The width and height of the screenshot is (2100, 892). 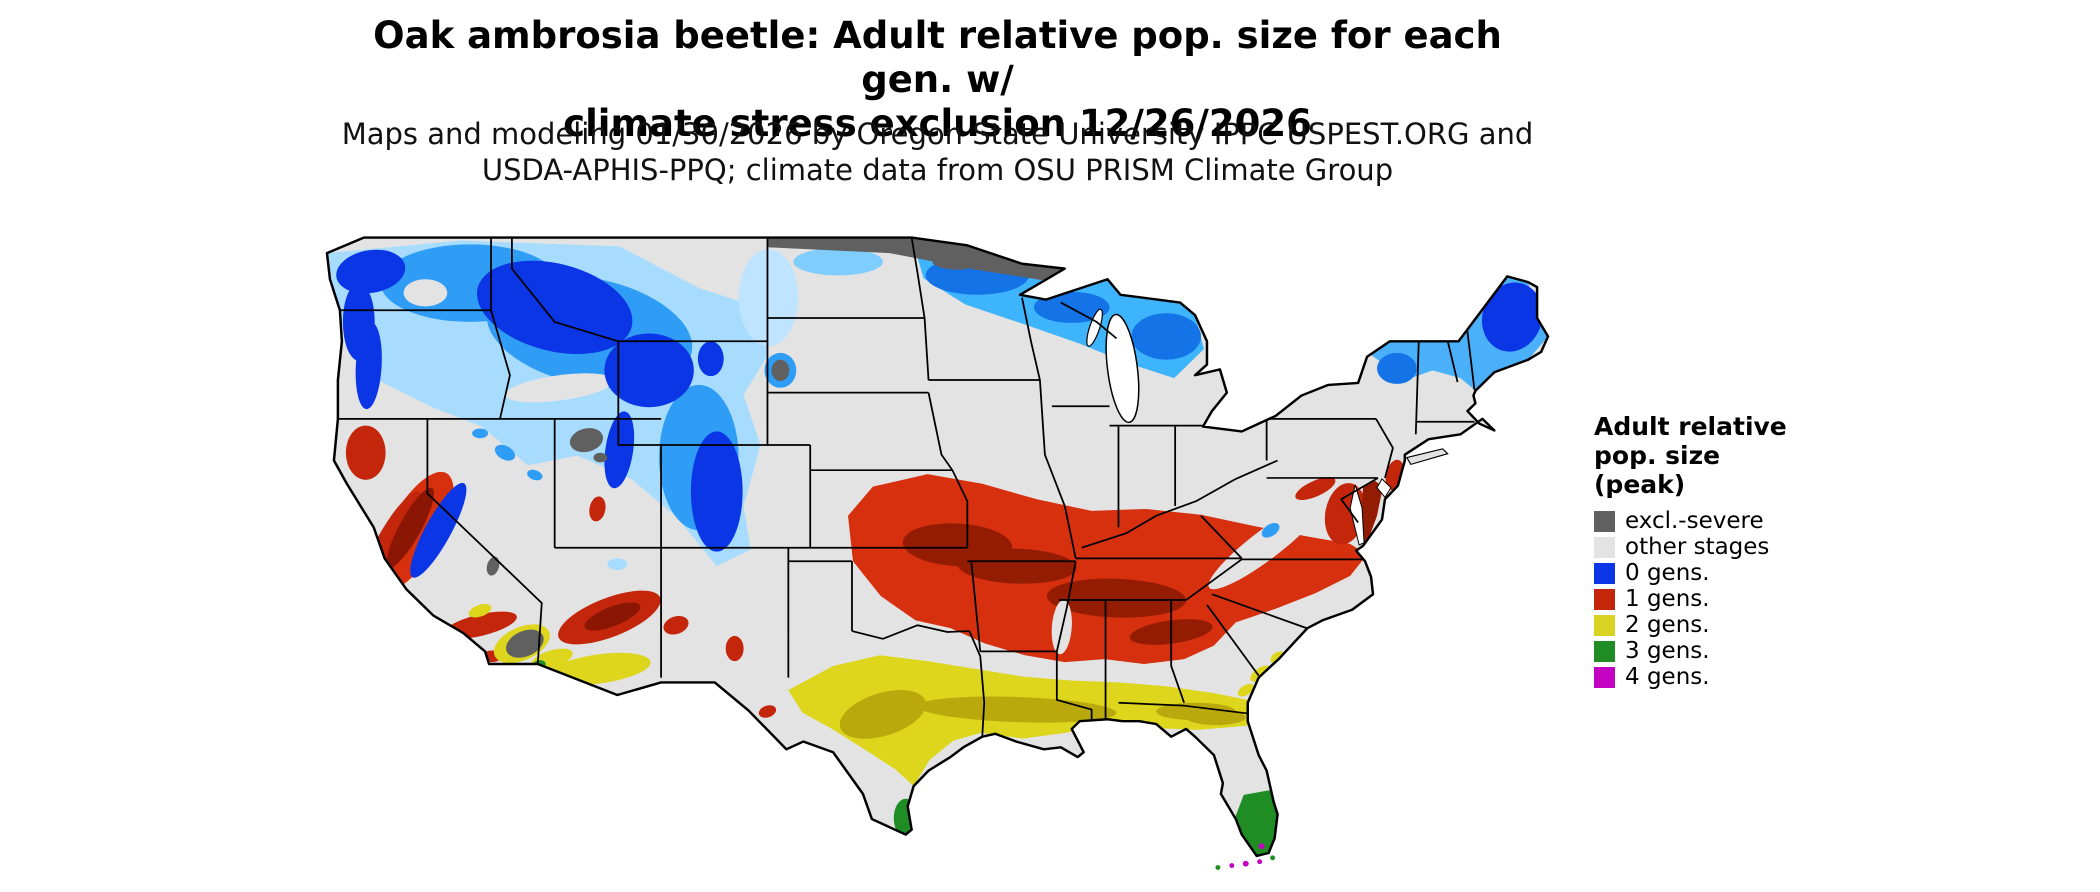 What do you see at coordinates (1667, 599) in the screenshot?
I see `legend-label: 1 gens.` at bounding box center [1667, 599].